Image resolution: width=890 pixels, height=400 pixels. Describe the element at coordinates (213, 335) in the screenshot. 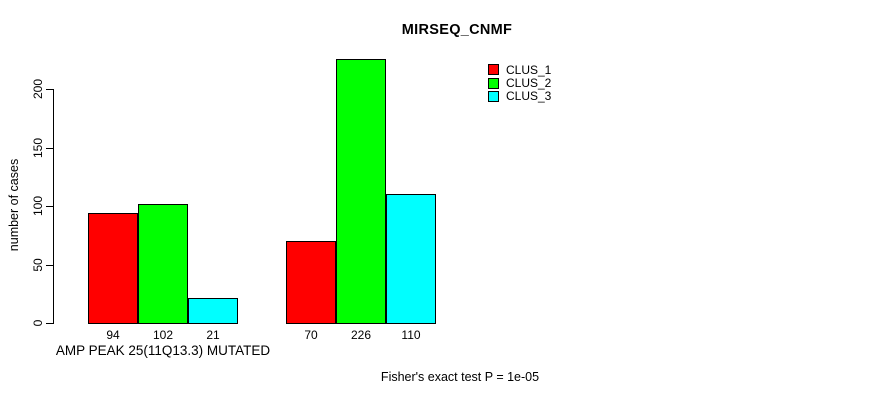

I see `bar-value-label: 21` at that location.